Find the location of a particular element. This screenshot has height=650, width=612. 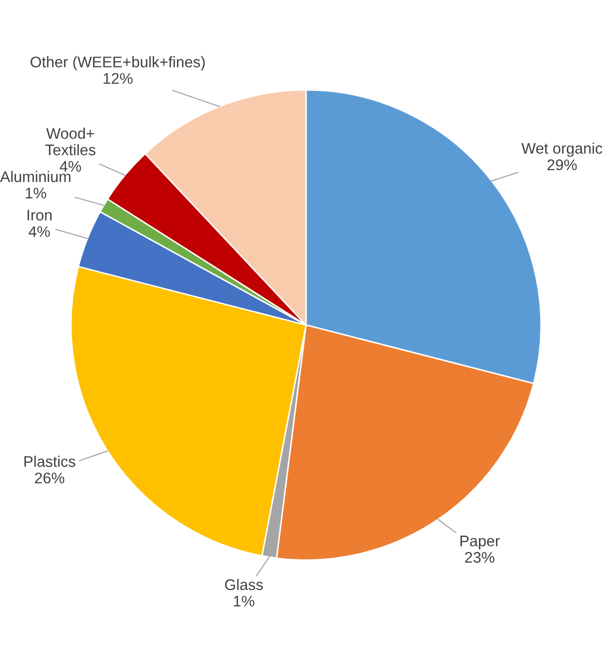

slice-label: Iron is located at coordinates (40, 215).